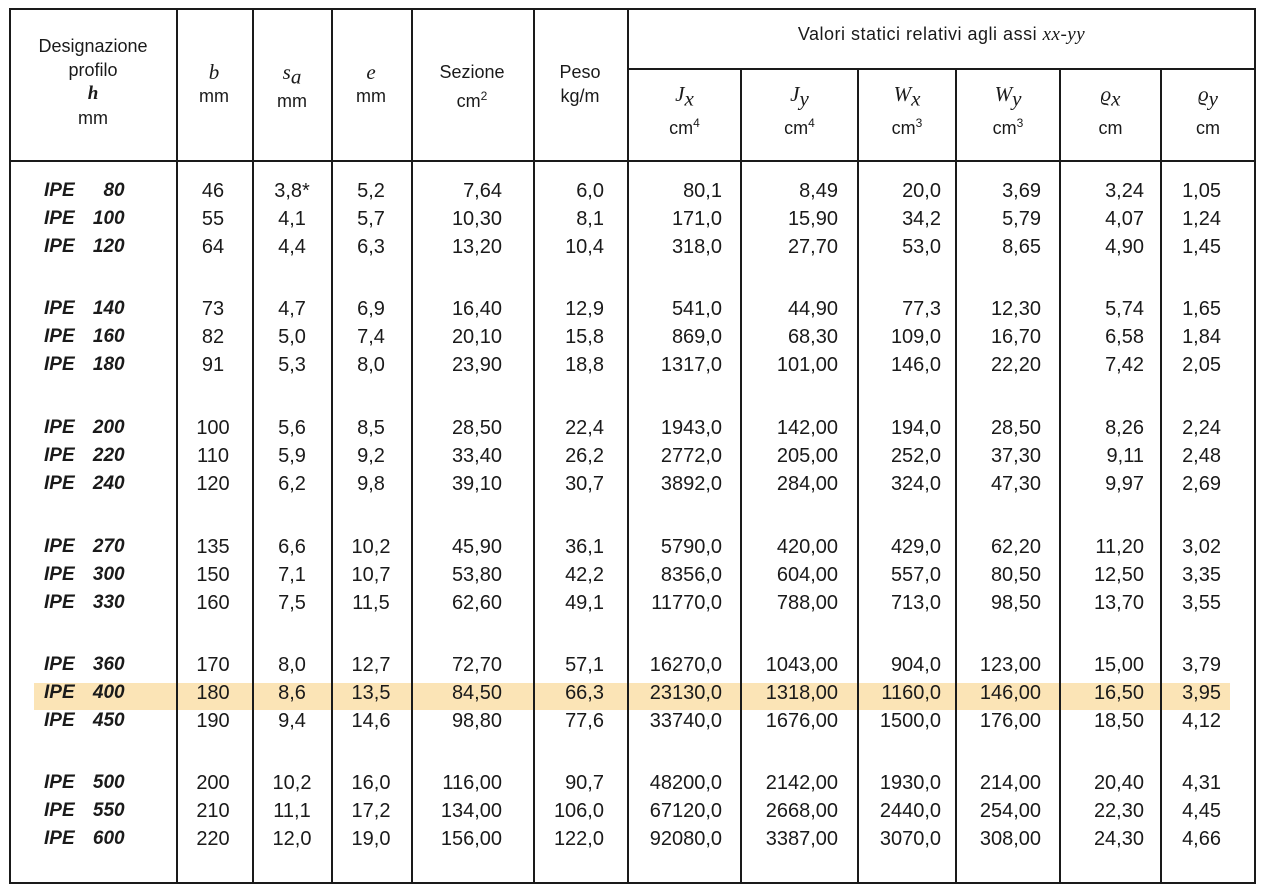  Describe the element at coordinates (801, 783) in the screenshot. I see `cell-jy: 2142,00` at that location.